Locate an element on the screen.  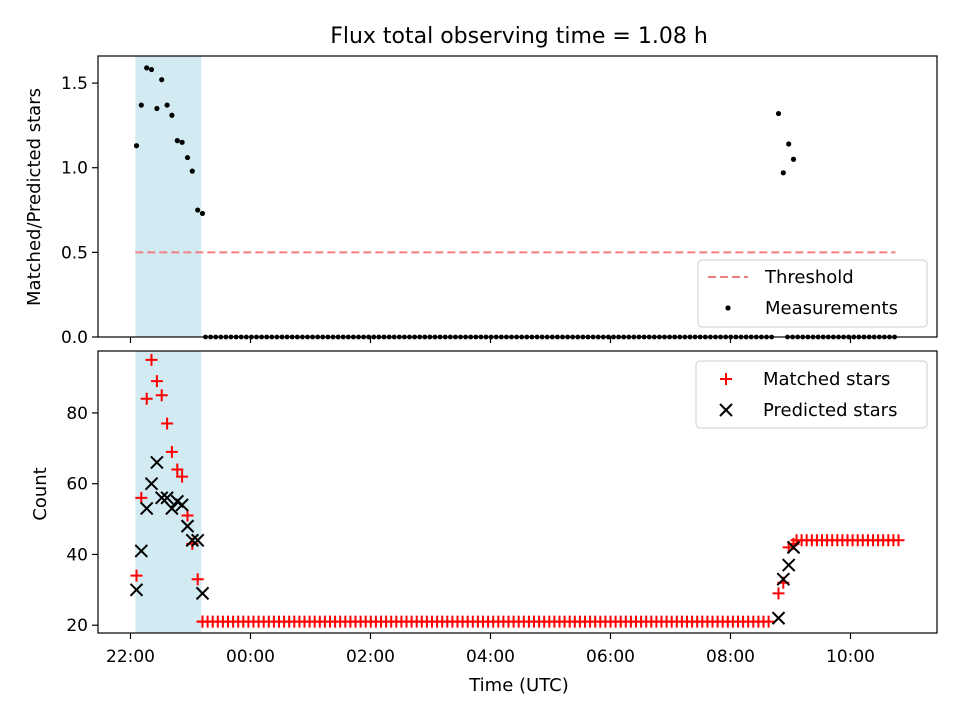
top-shaded-span is located at coordinates (168, 196).